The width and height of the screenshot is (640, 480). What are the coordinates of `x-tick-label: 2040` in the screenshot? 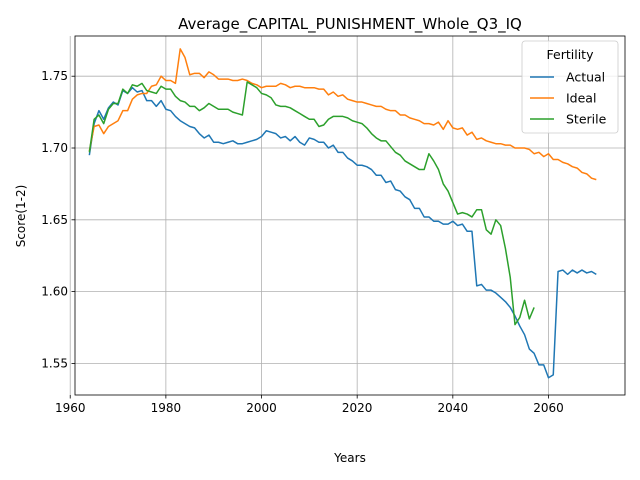 It's located at (453, 408).